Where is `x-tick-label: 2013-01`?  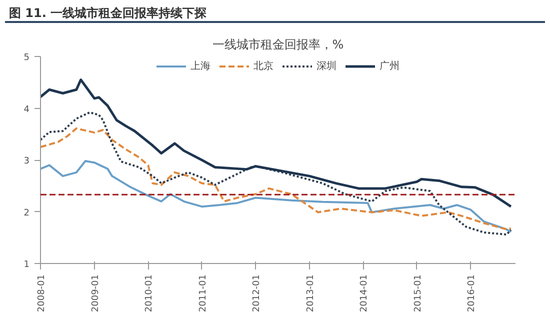 x-tick-label: 2013-01 is located at coordinates (311, 293).